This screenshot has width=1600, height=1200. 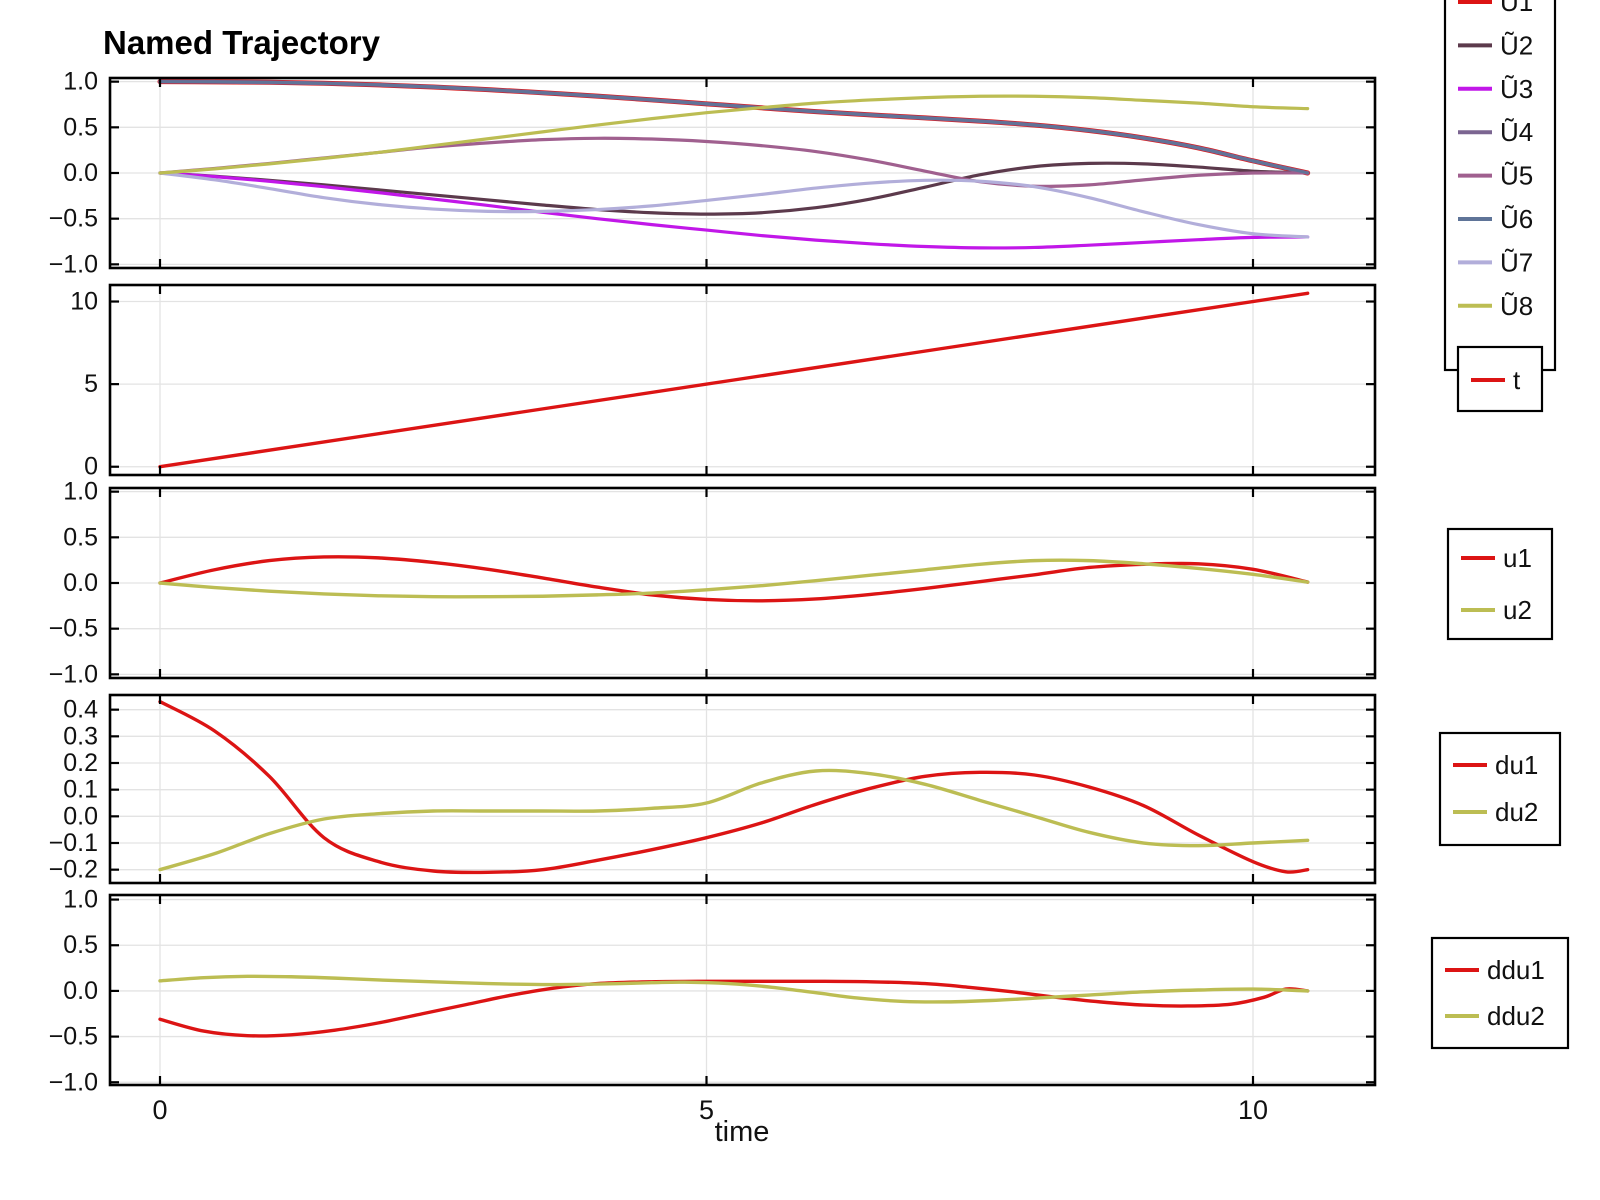 I want to click on y-tick-label: 10, so click(x=84, y=302).